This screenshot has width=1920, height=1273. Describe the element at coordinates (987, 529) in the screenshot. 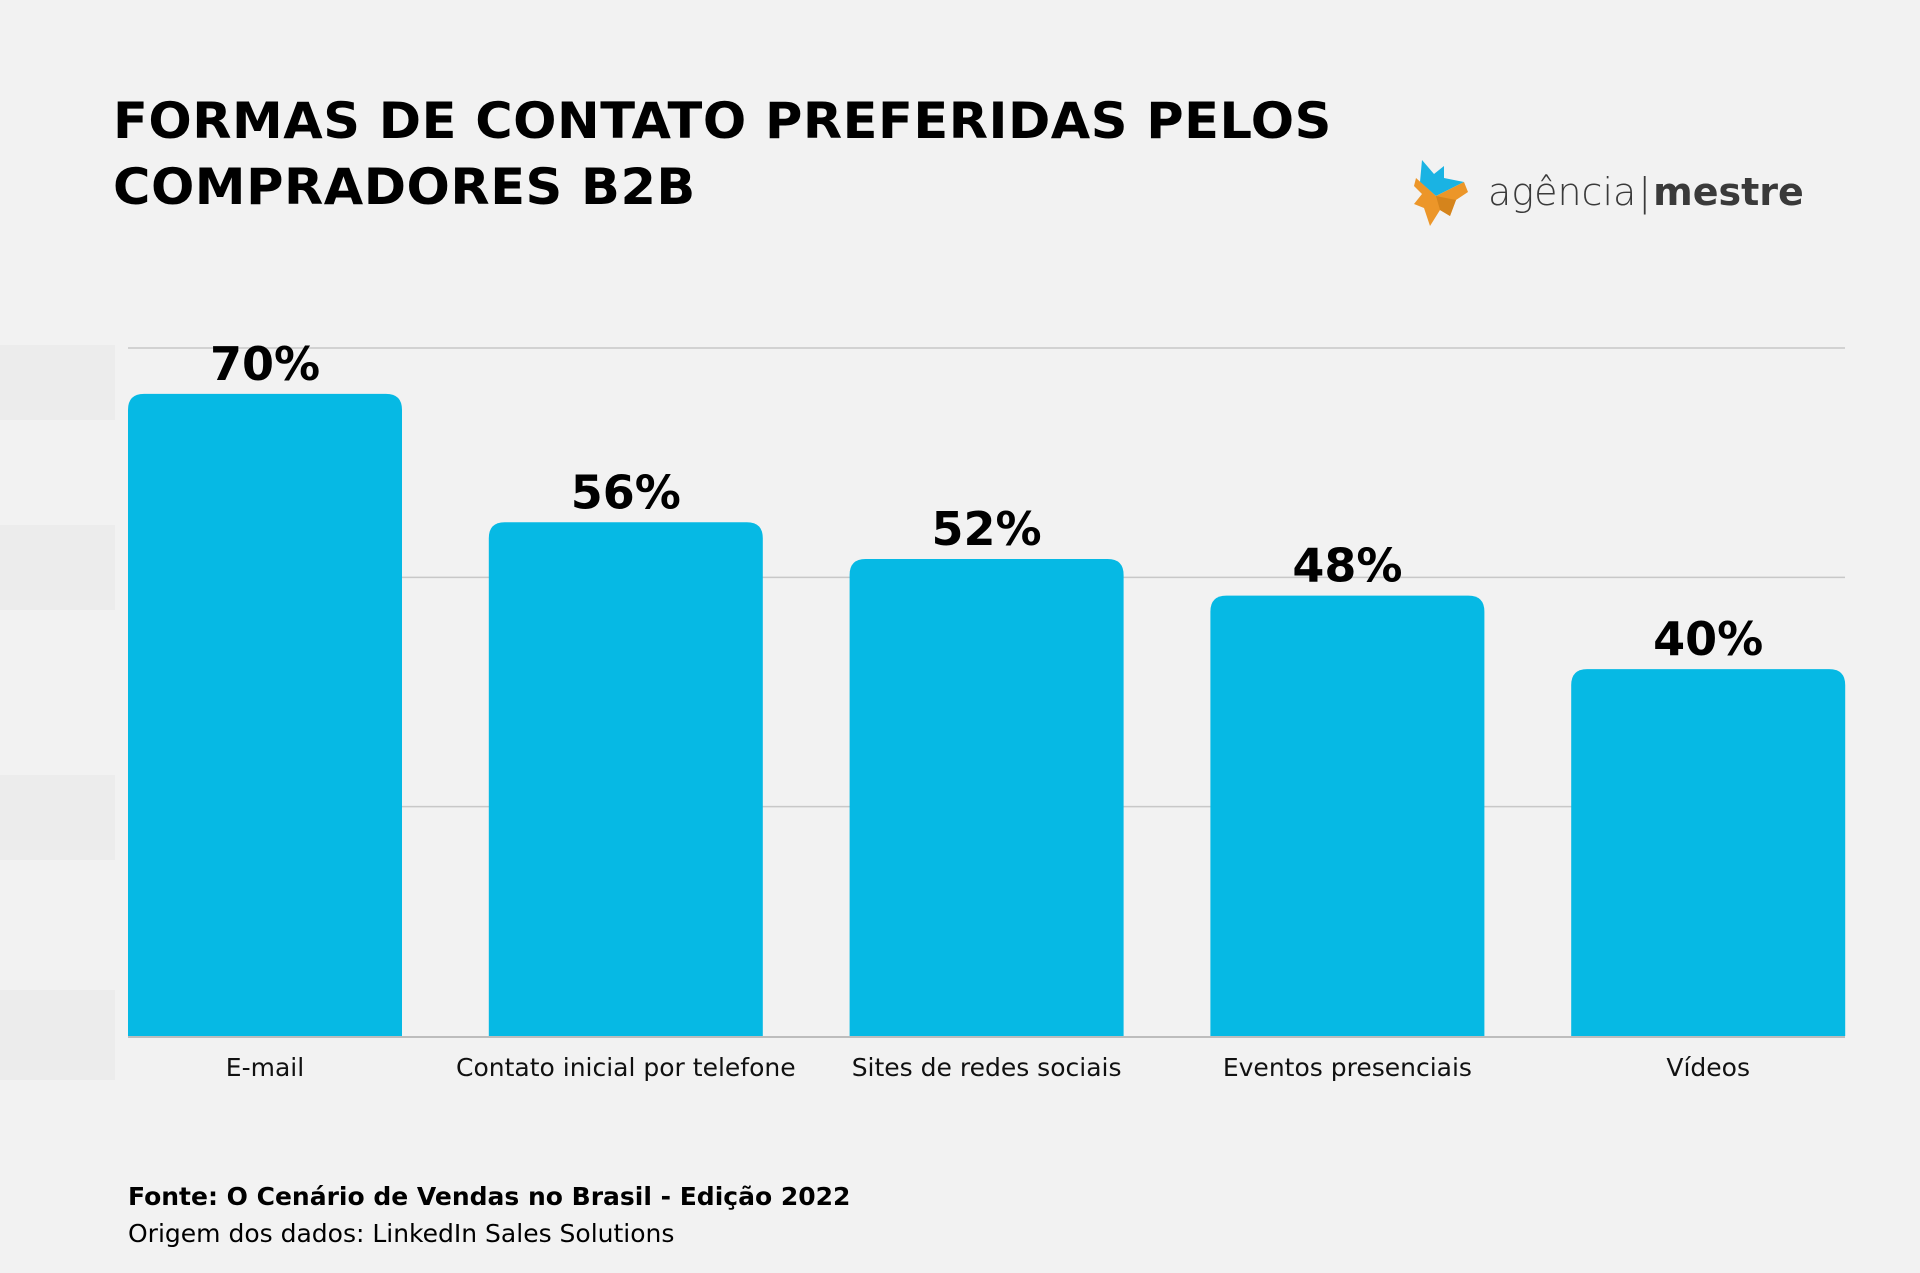

I see `value-label: 52%` at that location.